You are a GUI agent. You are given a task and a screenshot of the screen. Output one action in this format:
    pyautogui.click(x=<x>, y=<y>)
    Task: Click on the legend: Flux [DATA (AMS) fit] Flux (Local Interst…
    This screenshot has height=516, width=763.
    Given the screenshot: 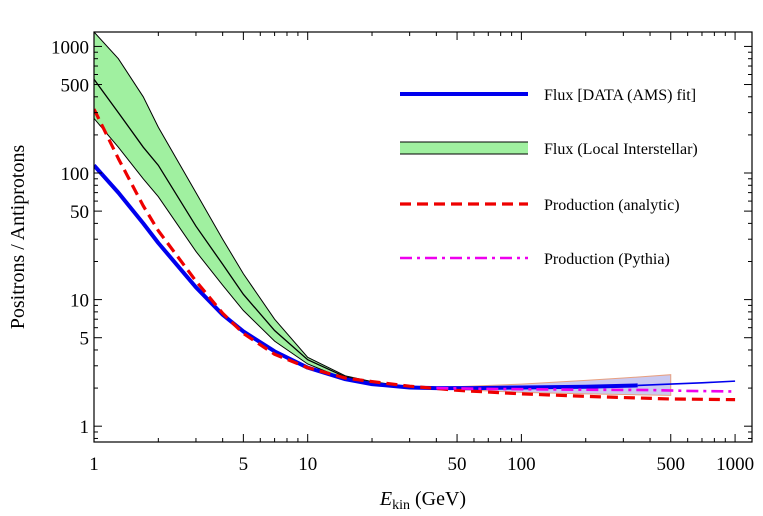 What is the action you would take?
    pyautogui.click(x=549, y=177)
    